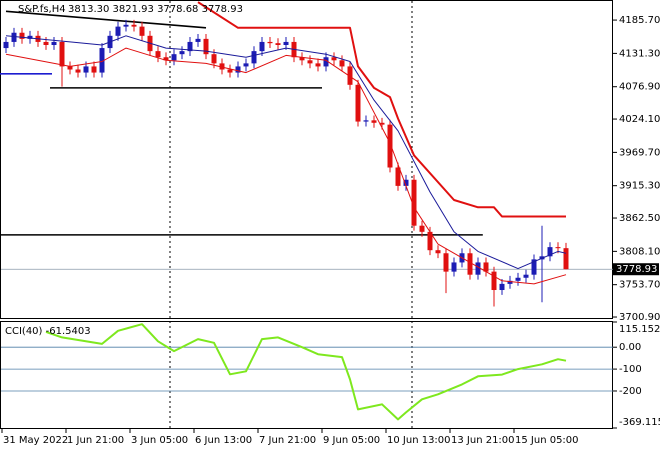 This screenshot has height=450, width=660. Describe the element at coordinates (155, 9) in the screenshot. I see `ohlc-label: 3813.30 3821.93 3778.68 3778.93` at that location.